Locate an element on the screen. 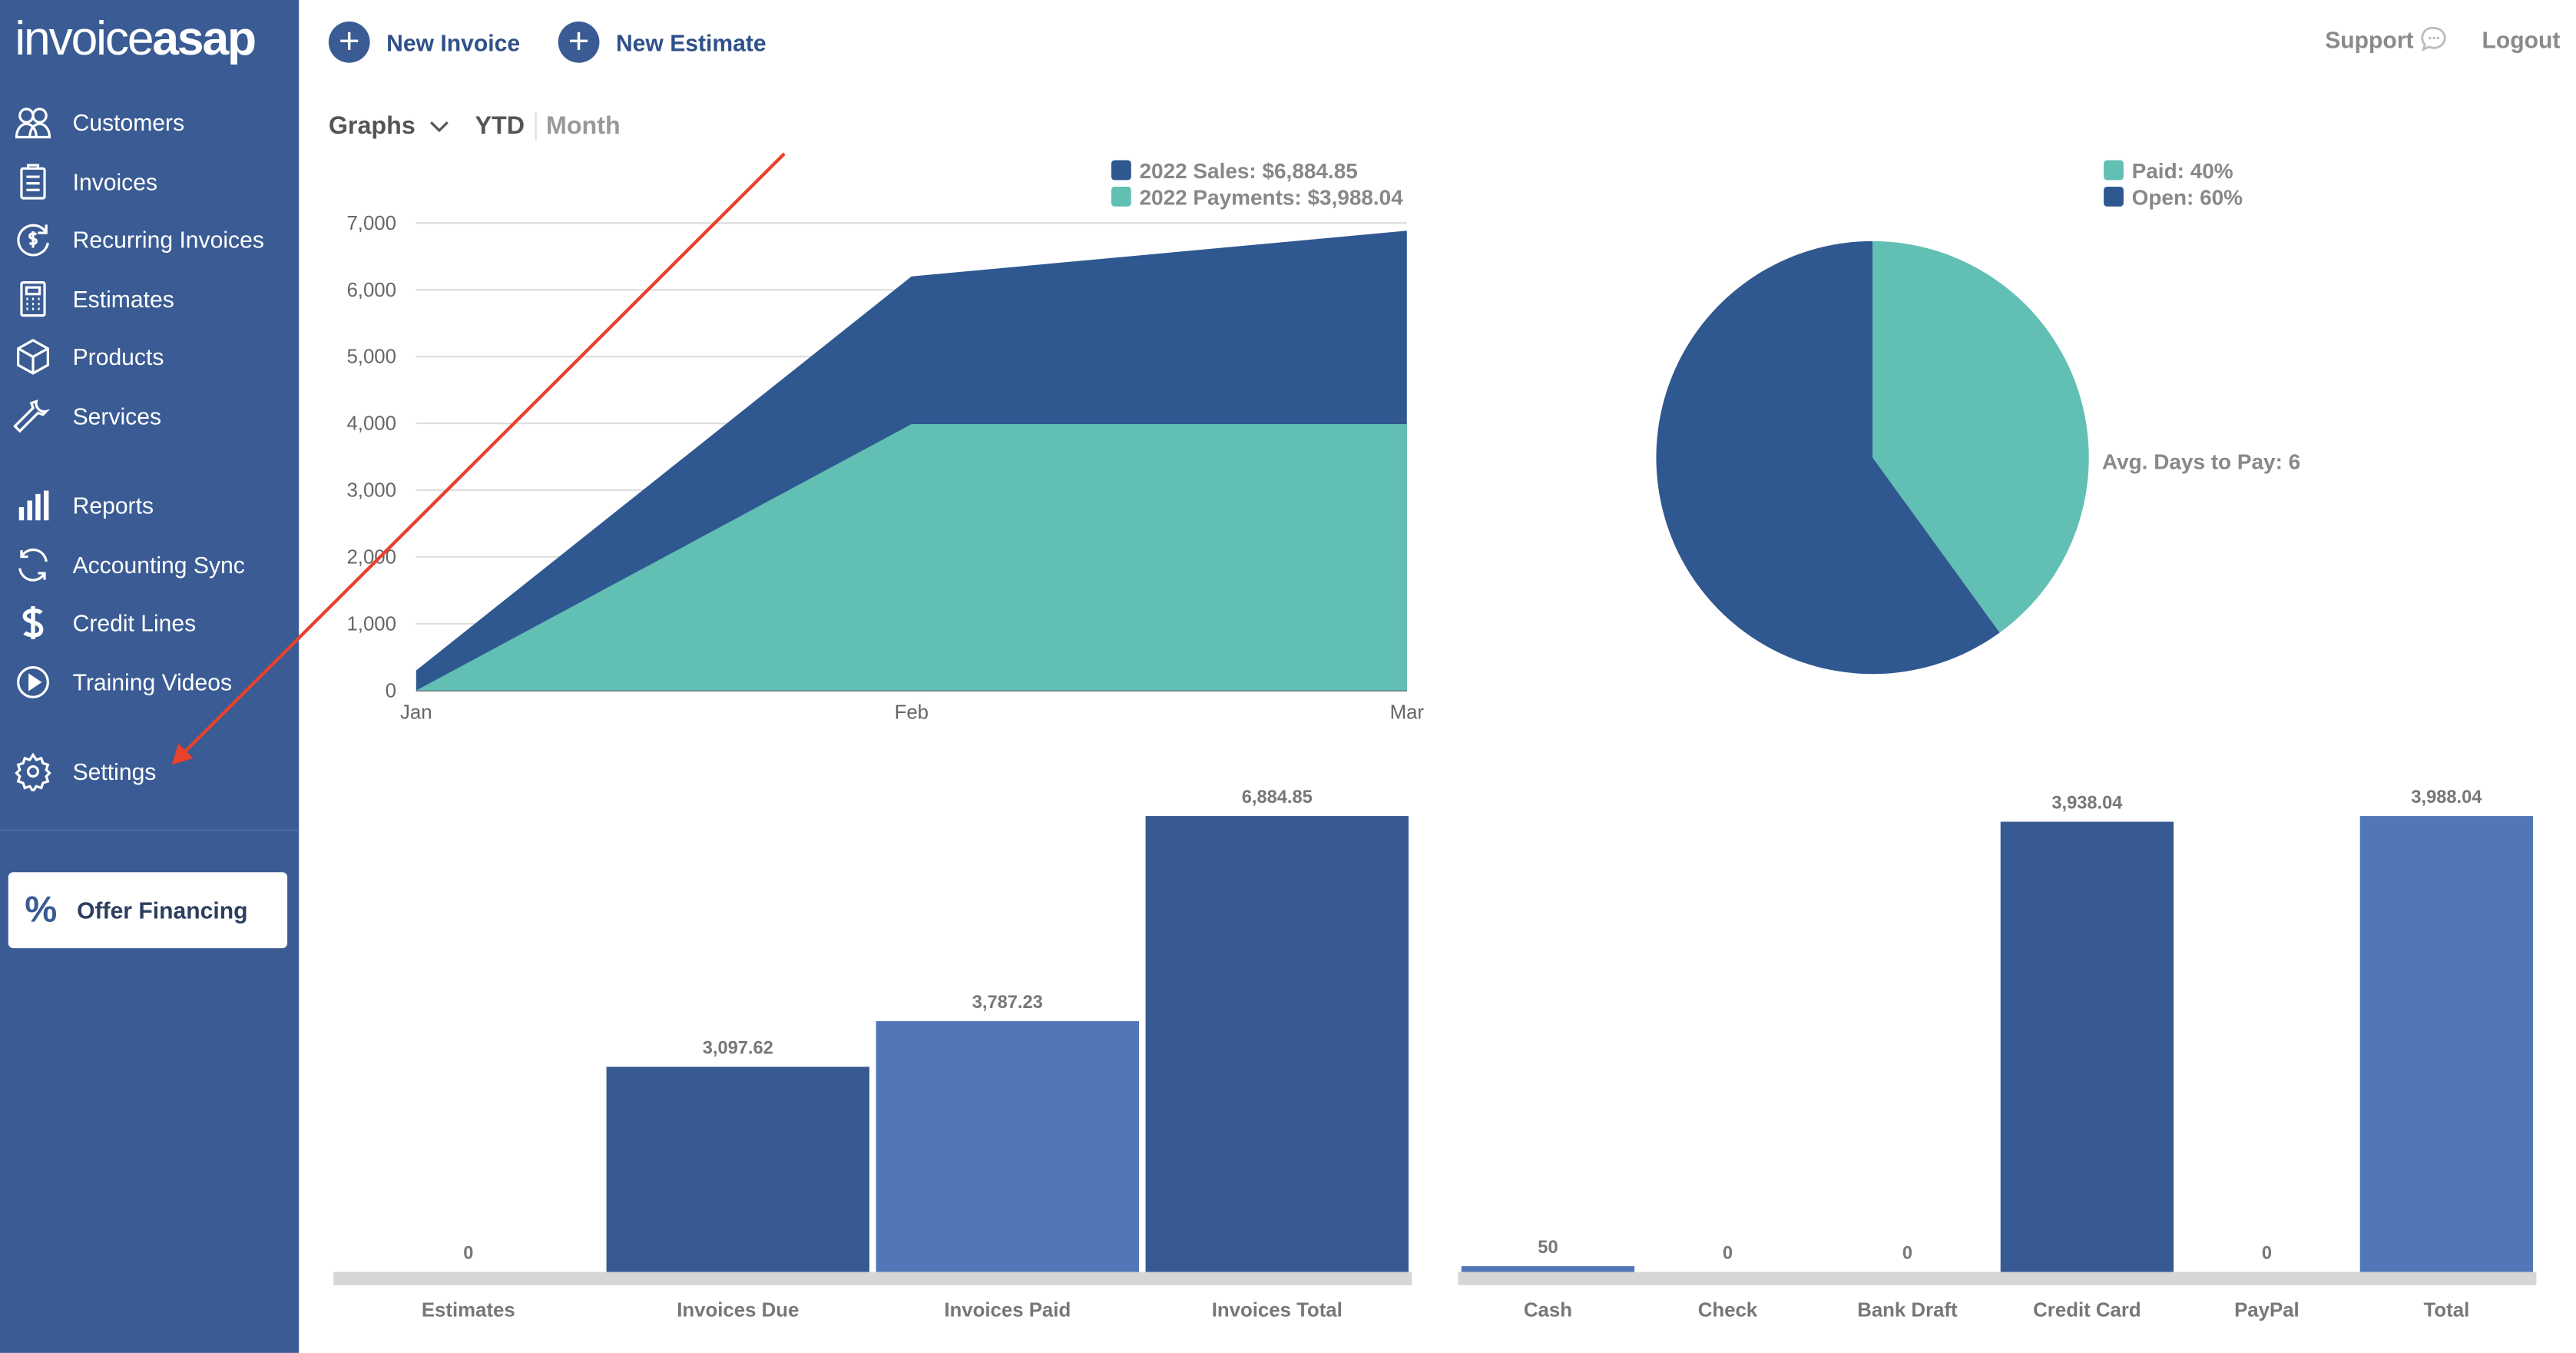 Image resolution: width=2576 pixels, height=1353 pixels. sync-icon is located at coordinates (33, 565).